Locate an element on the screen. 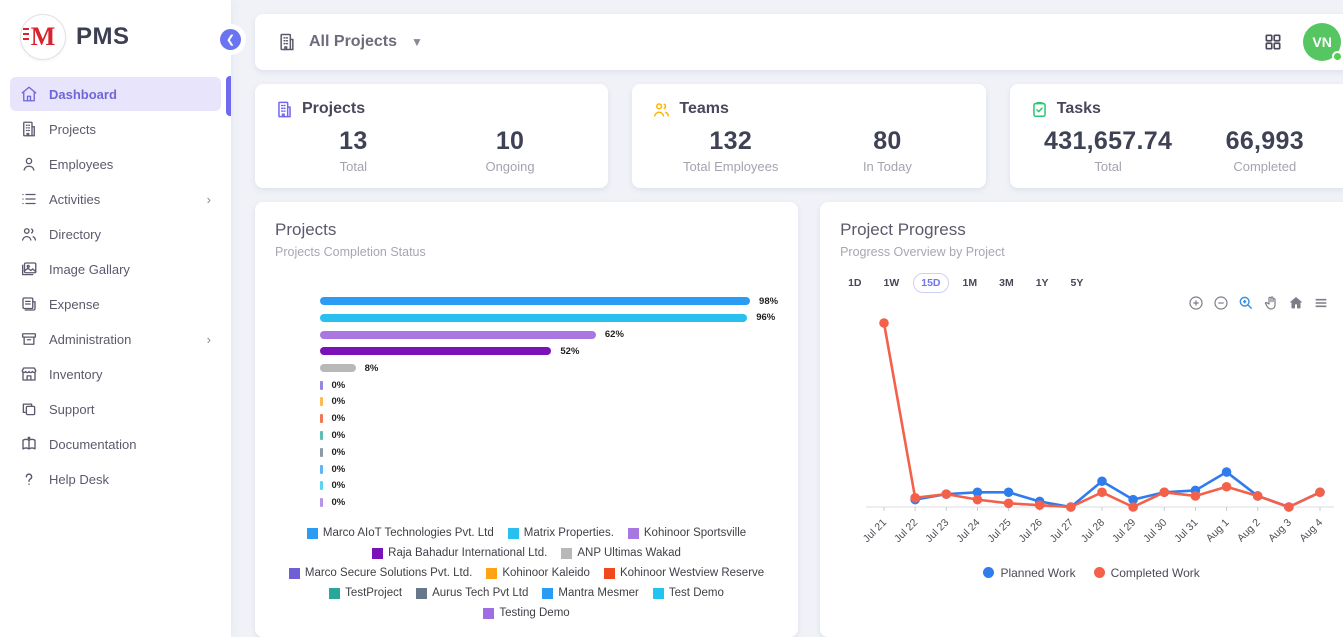 The width and height of the screenshot is (1343, 637). legend-item: Raja Bahadur International Ltd. is located at coordinates (459, 553).